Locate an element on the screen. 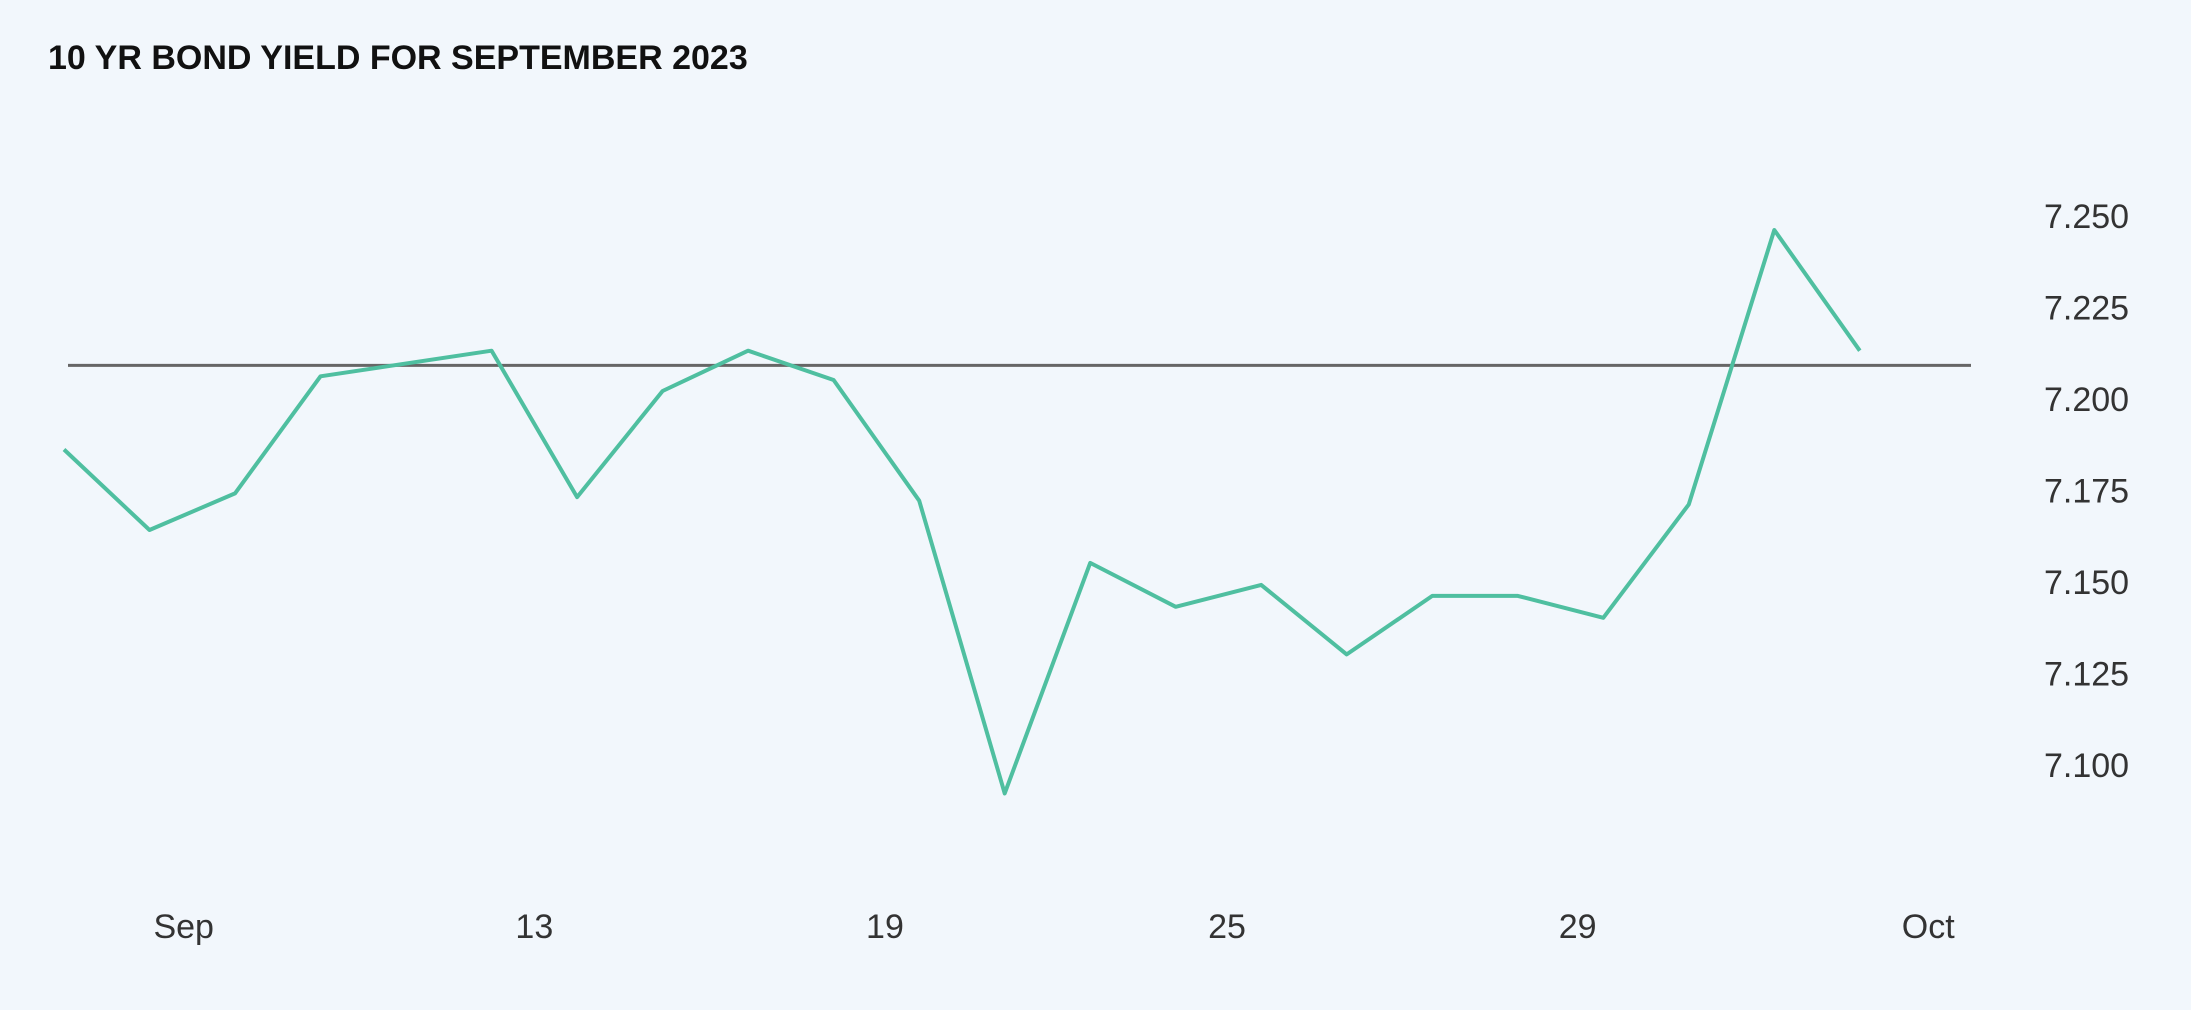  x-tick-label: Oct is located at coordinates (1928, 927).